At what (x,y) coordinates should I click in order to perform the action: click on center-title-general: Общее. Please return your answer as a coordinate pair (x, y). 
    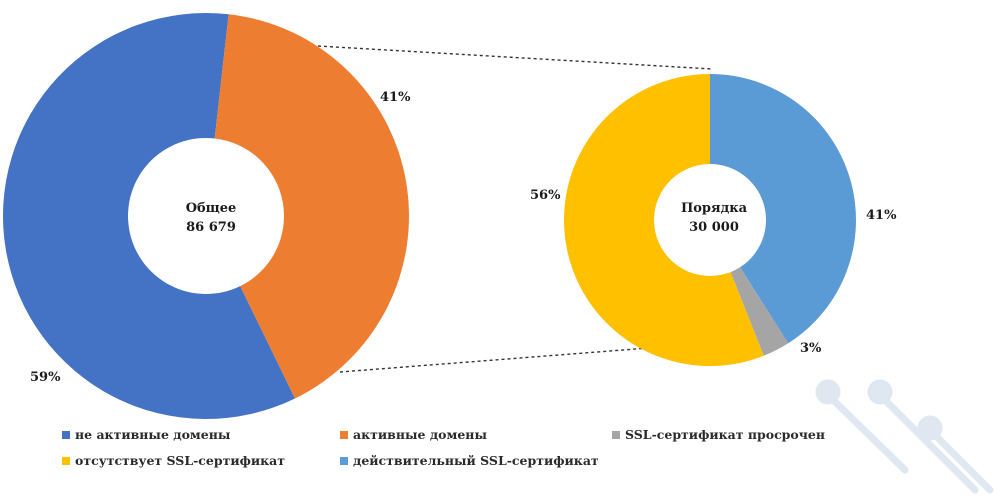
    Looking at the image, I should click on (211, 208).